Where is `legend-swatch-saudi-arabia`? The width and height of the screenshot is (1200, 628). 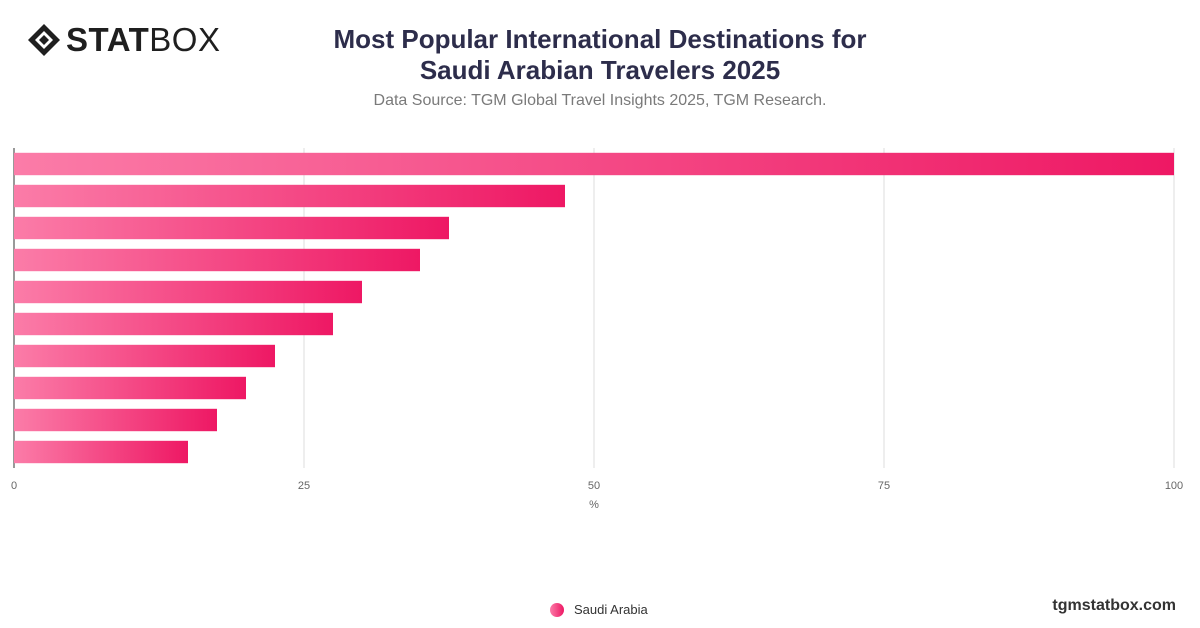 legend-swatch-saudi-arabia is located at coordinates (557, 609).